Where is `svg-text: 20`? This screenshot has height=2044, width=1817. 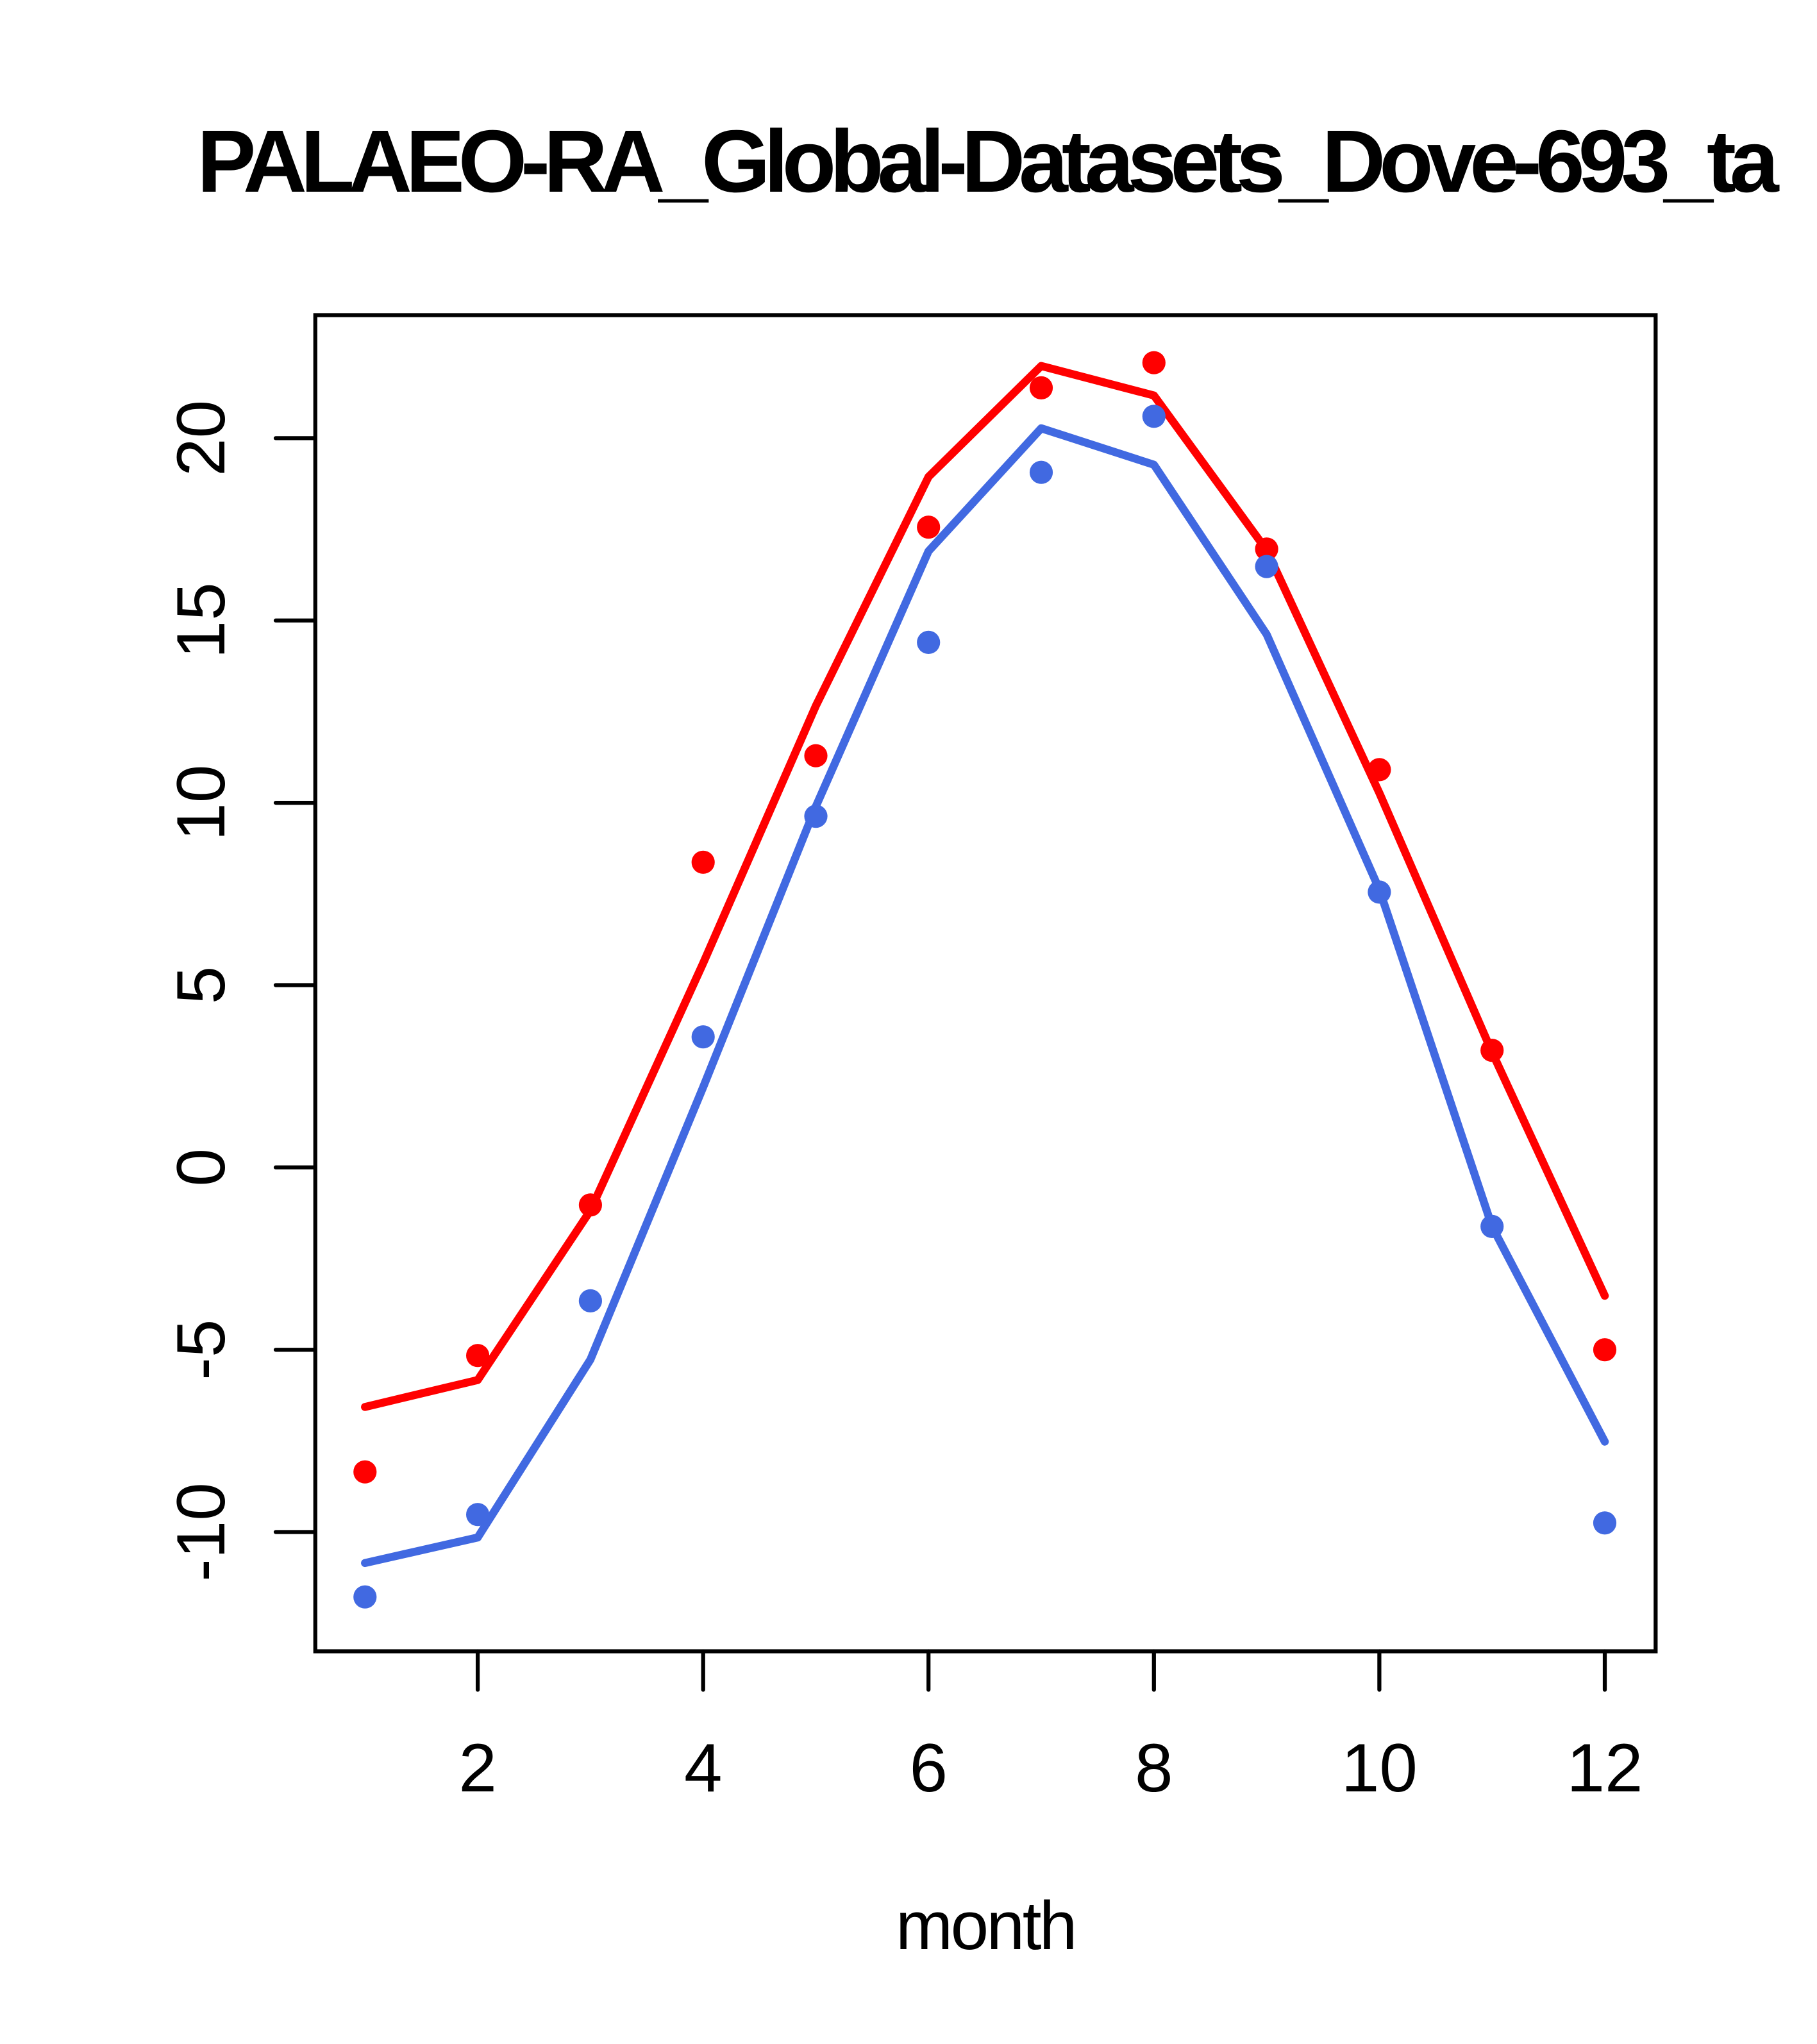 svg-text: 20 is located at coordinates (201, 438).